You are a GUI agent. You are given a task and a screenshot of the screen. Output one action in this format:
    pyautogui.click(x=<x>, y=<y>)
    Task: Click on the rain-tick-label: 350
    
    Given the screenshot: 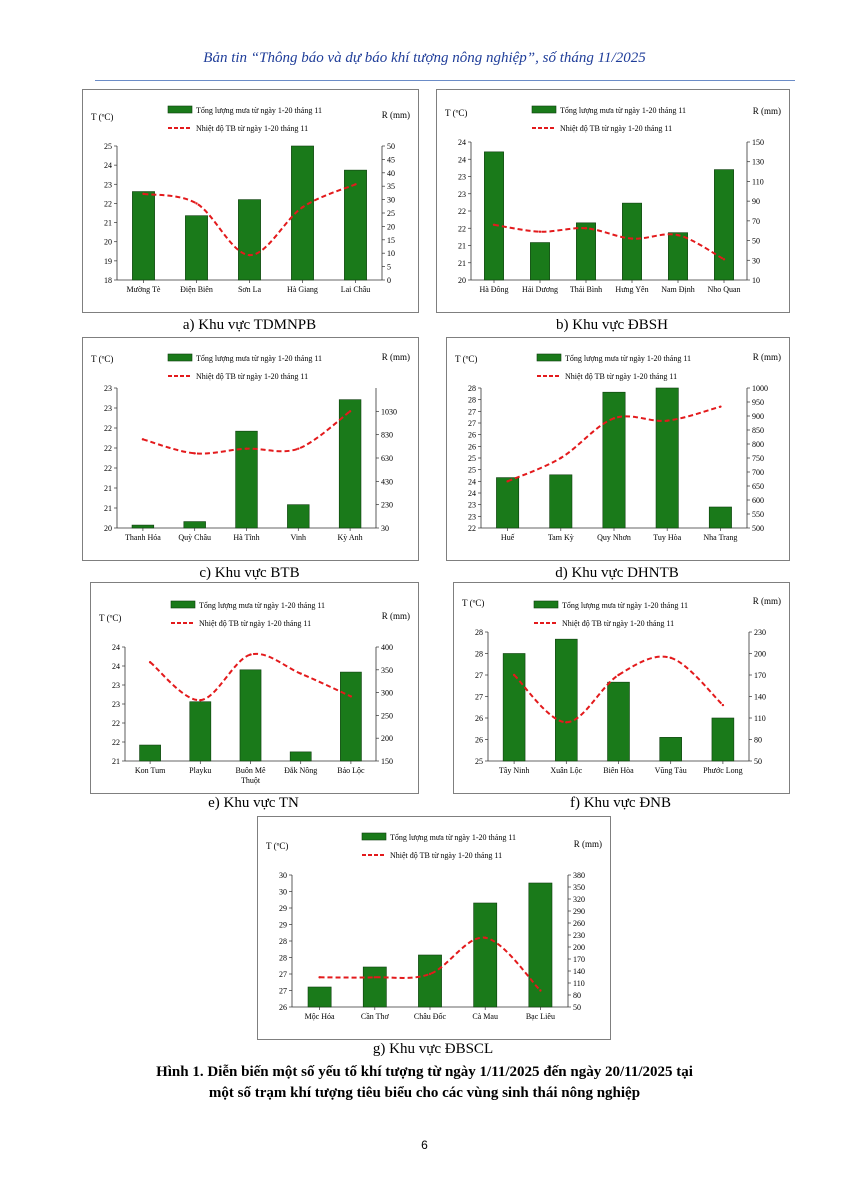 What is the action you would take?
    pyautogui.click(x=579, y=887)
    